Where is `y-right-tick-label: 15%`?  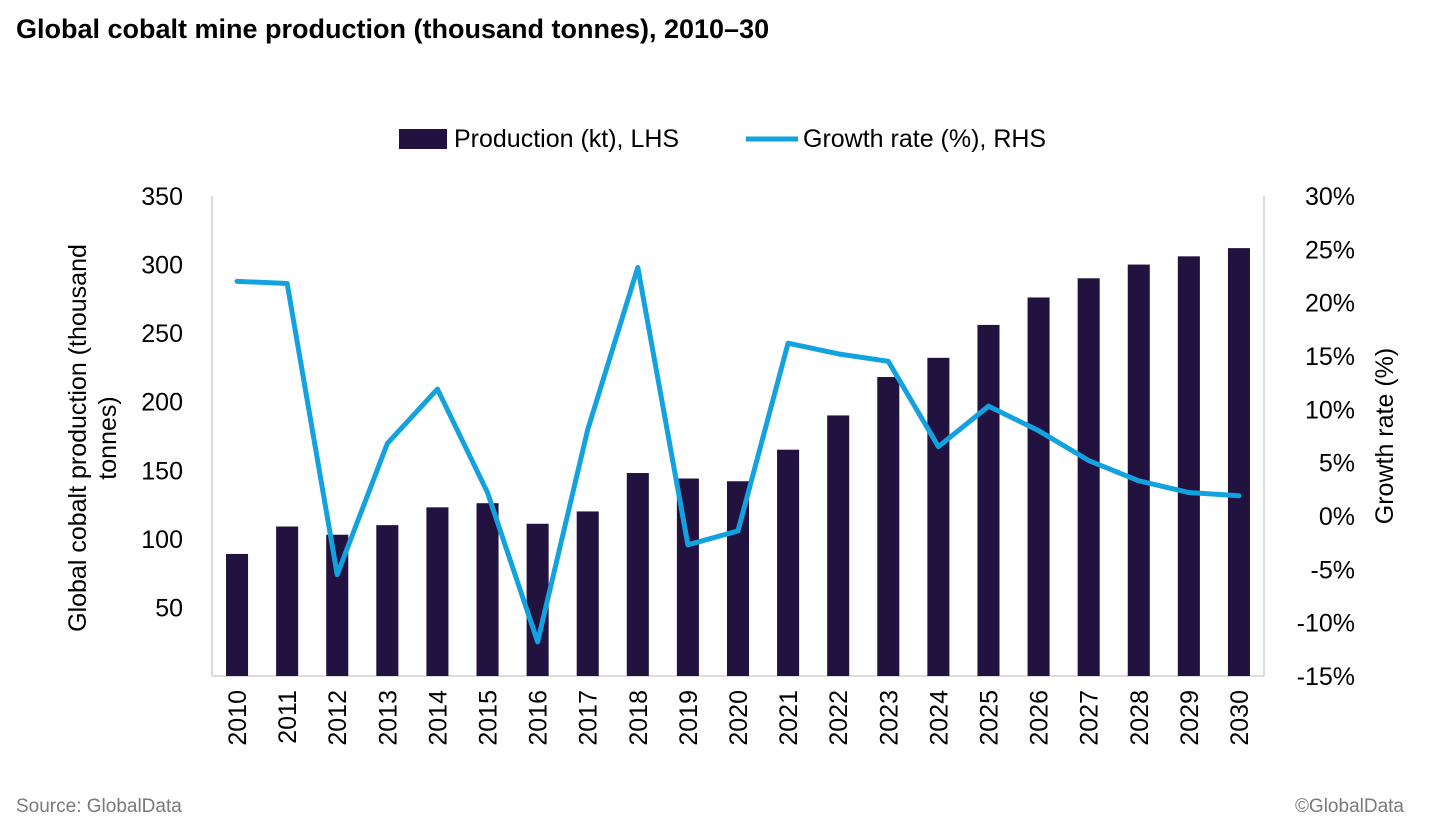
y-right-tick-label: 15% is located at coordinates (1330, 357).